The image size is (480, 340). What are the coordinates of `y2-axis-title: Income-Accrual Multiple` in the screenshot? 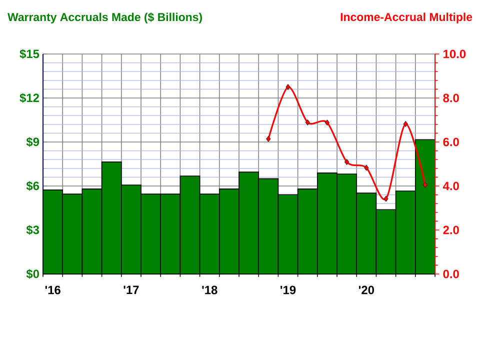 It's located at (406, 18).